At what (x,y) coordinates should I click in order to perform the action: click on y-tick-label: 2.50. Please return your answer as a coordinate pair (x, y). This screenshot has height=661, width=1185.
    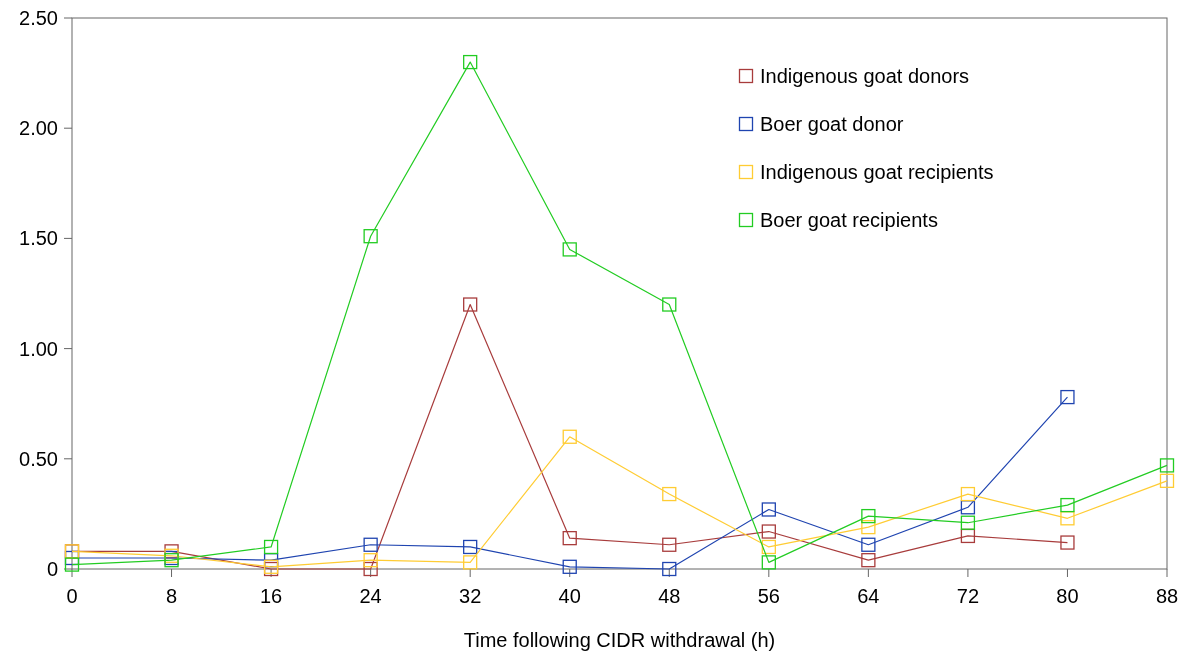
    Looking at the image, I should click on (38, 18).